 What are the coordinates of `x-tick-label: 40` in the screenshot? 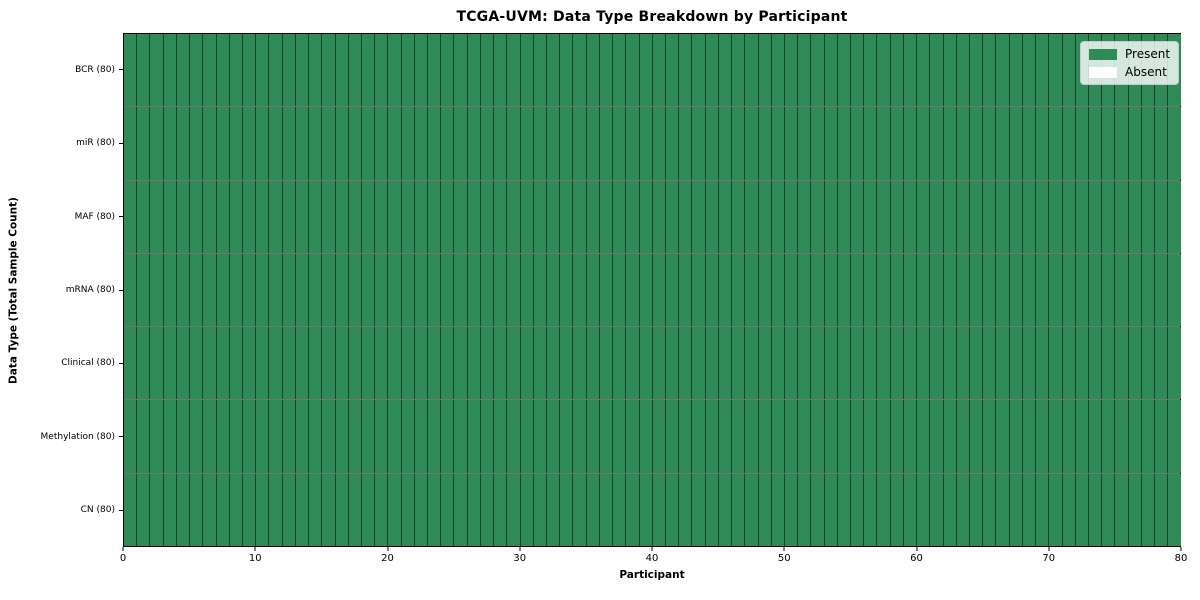 It's located at (652, 558).